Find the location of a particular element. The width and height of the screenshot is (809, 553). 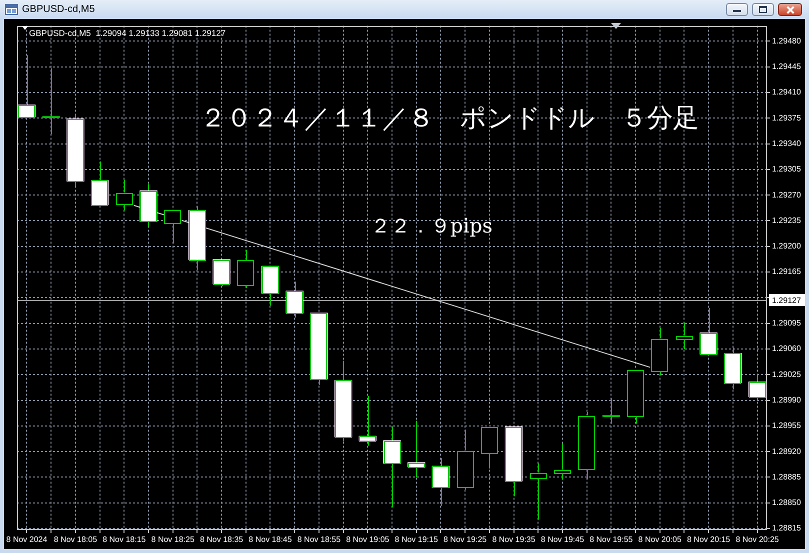

x-tick-label: 8 Nov 18:55 is located at coordinates (319, 539).